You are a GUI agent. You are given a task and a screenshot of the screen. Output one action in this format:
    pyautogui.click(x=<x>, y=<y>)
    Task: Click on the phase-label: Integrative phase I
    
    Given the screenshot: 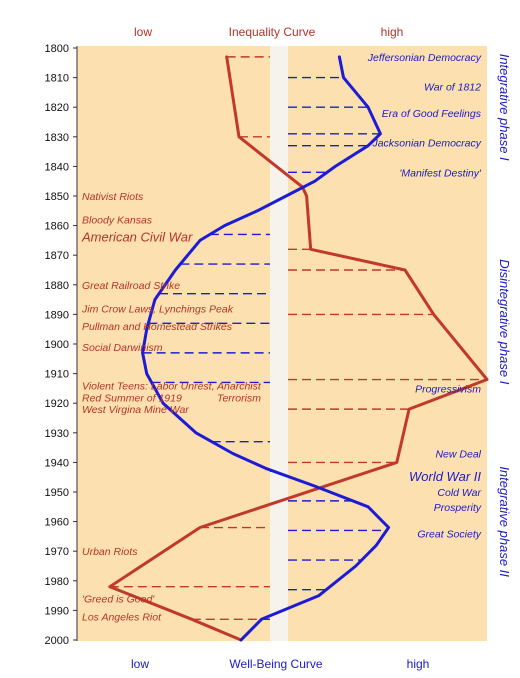 What is the action you would take?
    pyautogui.click(x=504, y=107)
    